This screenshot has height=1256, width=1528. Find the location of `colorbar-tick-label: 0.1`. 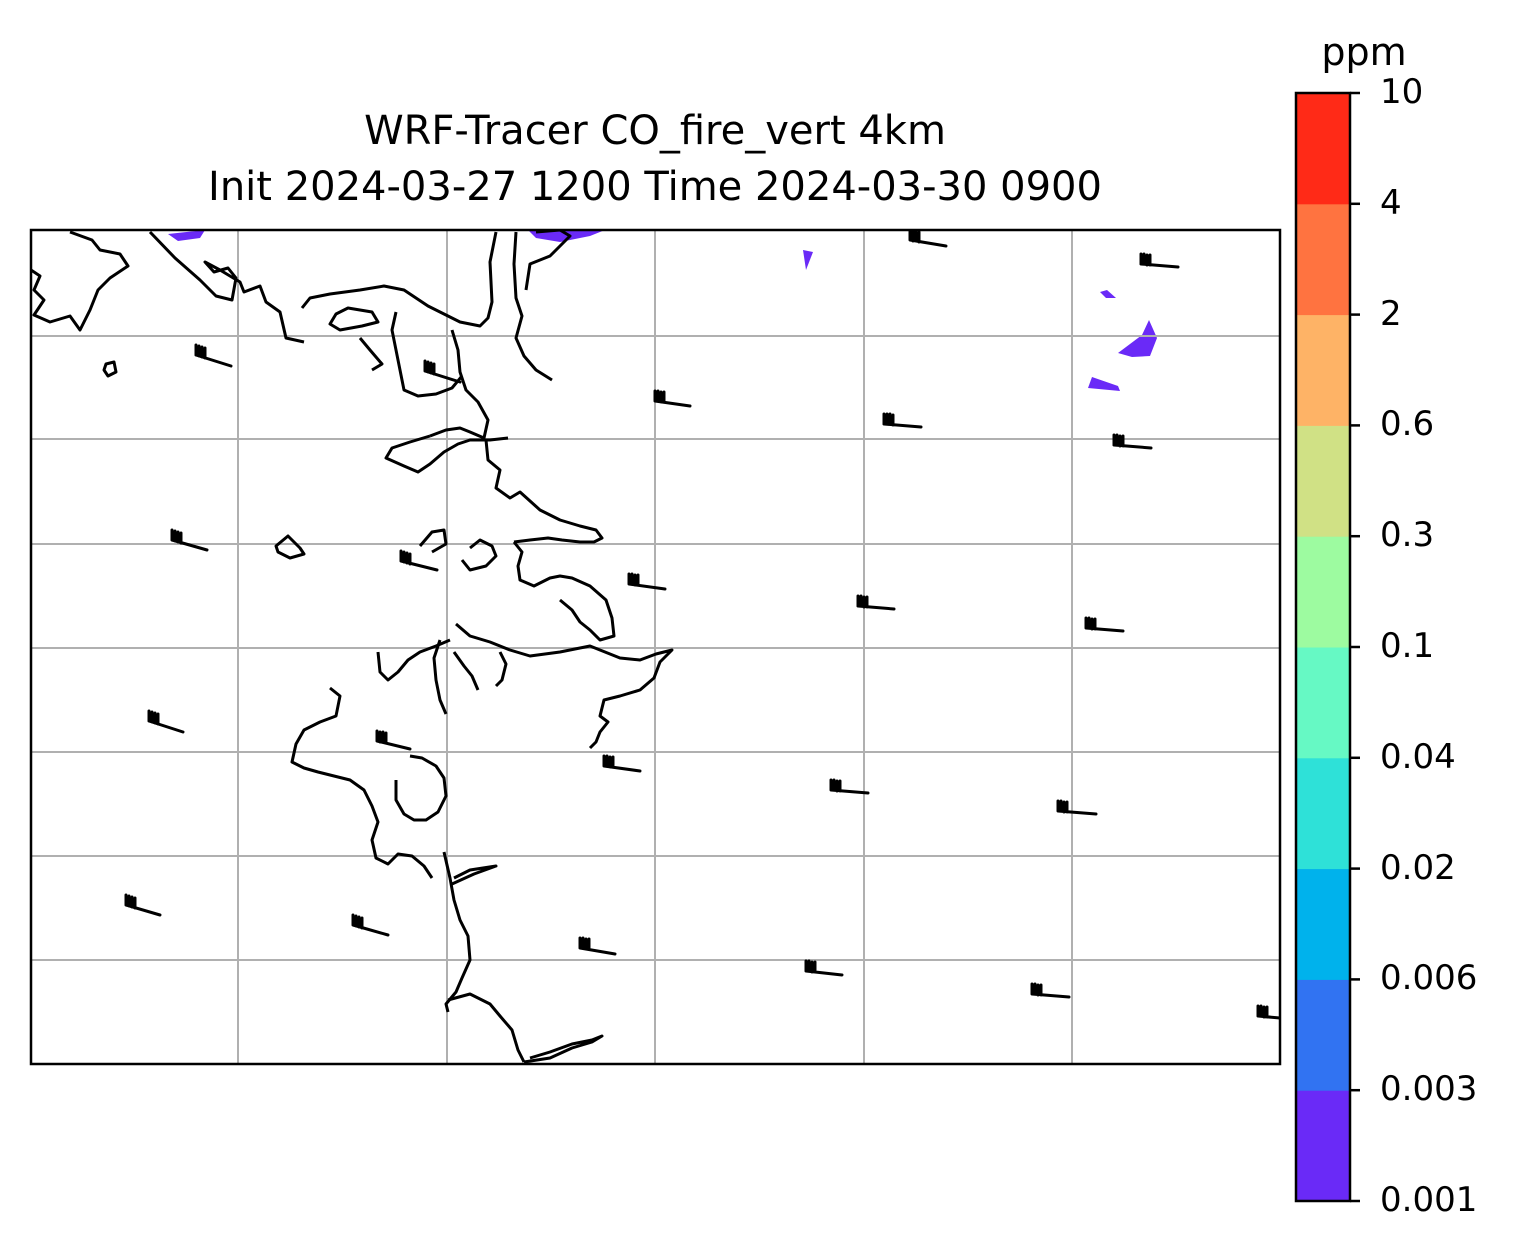

colorbar-tick-label: 0.1 is located at coordinates (1407, 646).